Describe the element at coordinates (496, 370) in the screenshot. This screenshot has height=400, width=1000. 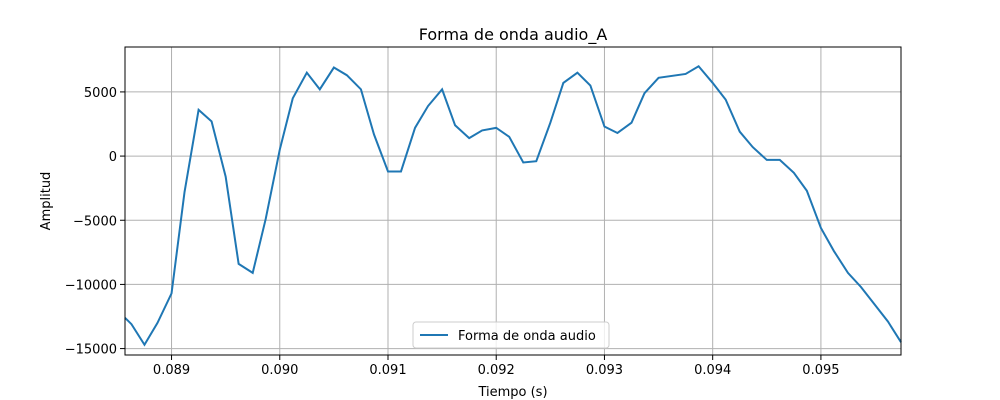
I see `x-tick-label: 0.092` at that location.